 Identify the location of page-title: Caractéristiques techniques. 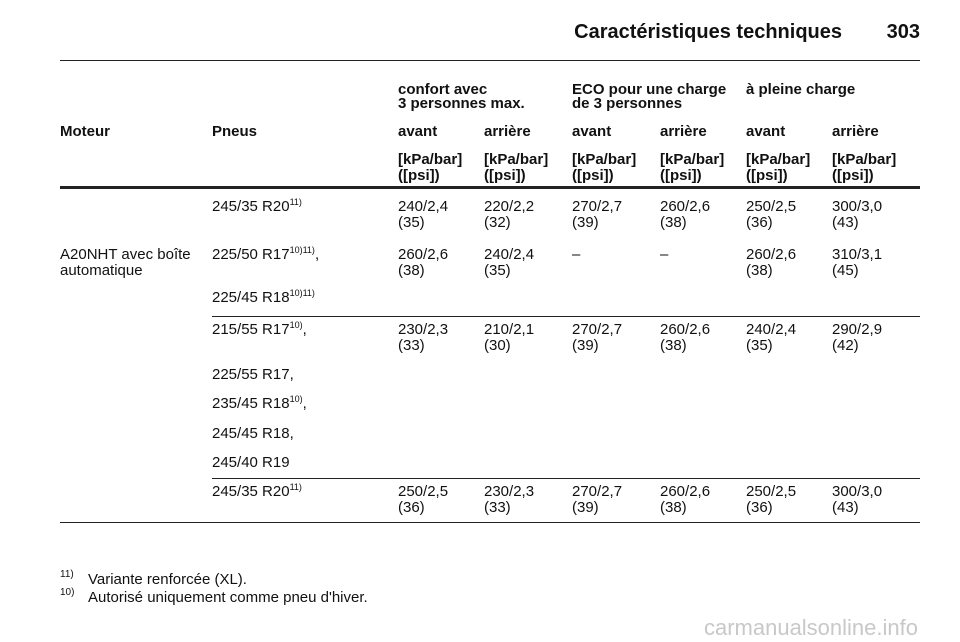
(708, 32).